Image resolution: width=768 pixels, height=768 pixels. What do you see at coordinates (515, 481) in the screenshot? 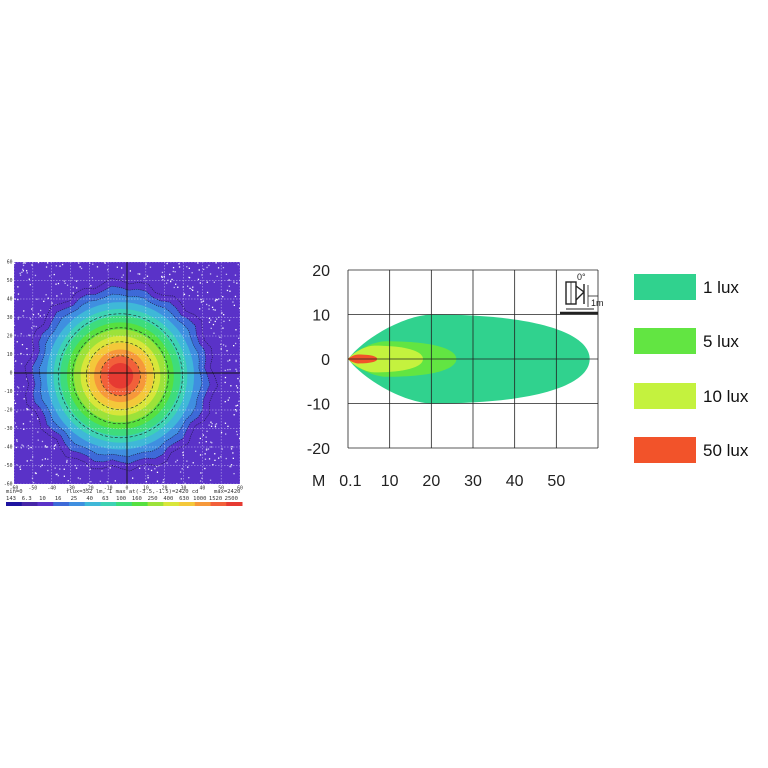
I see `lux-x-tick-label: 40` at bounding box center [515, 481].